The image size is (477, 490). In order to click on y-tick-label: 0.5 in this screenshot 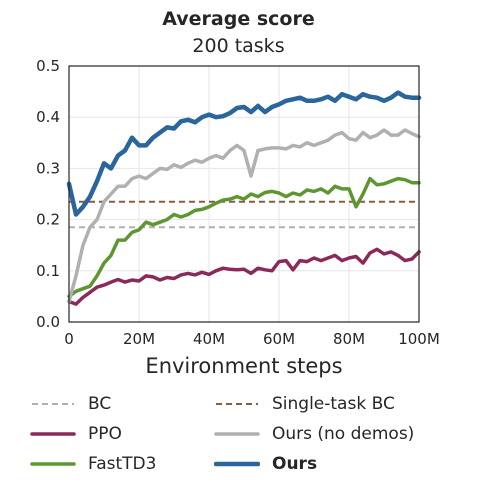, I will do `click(48, 66)`.